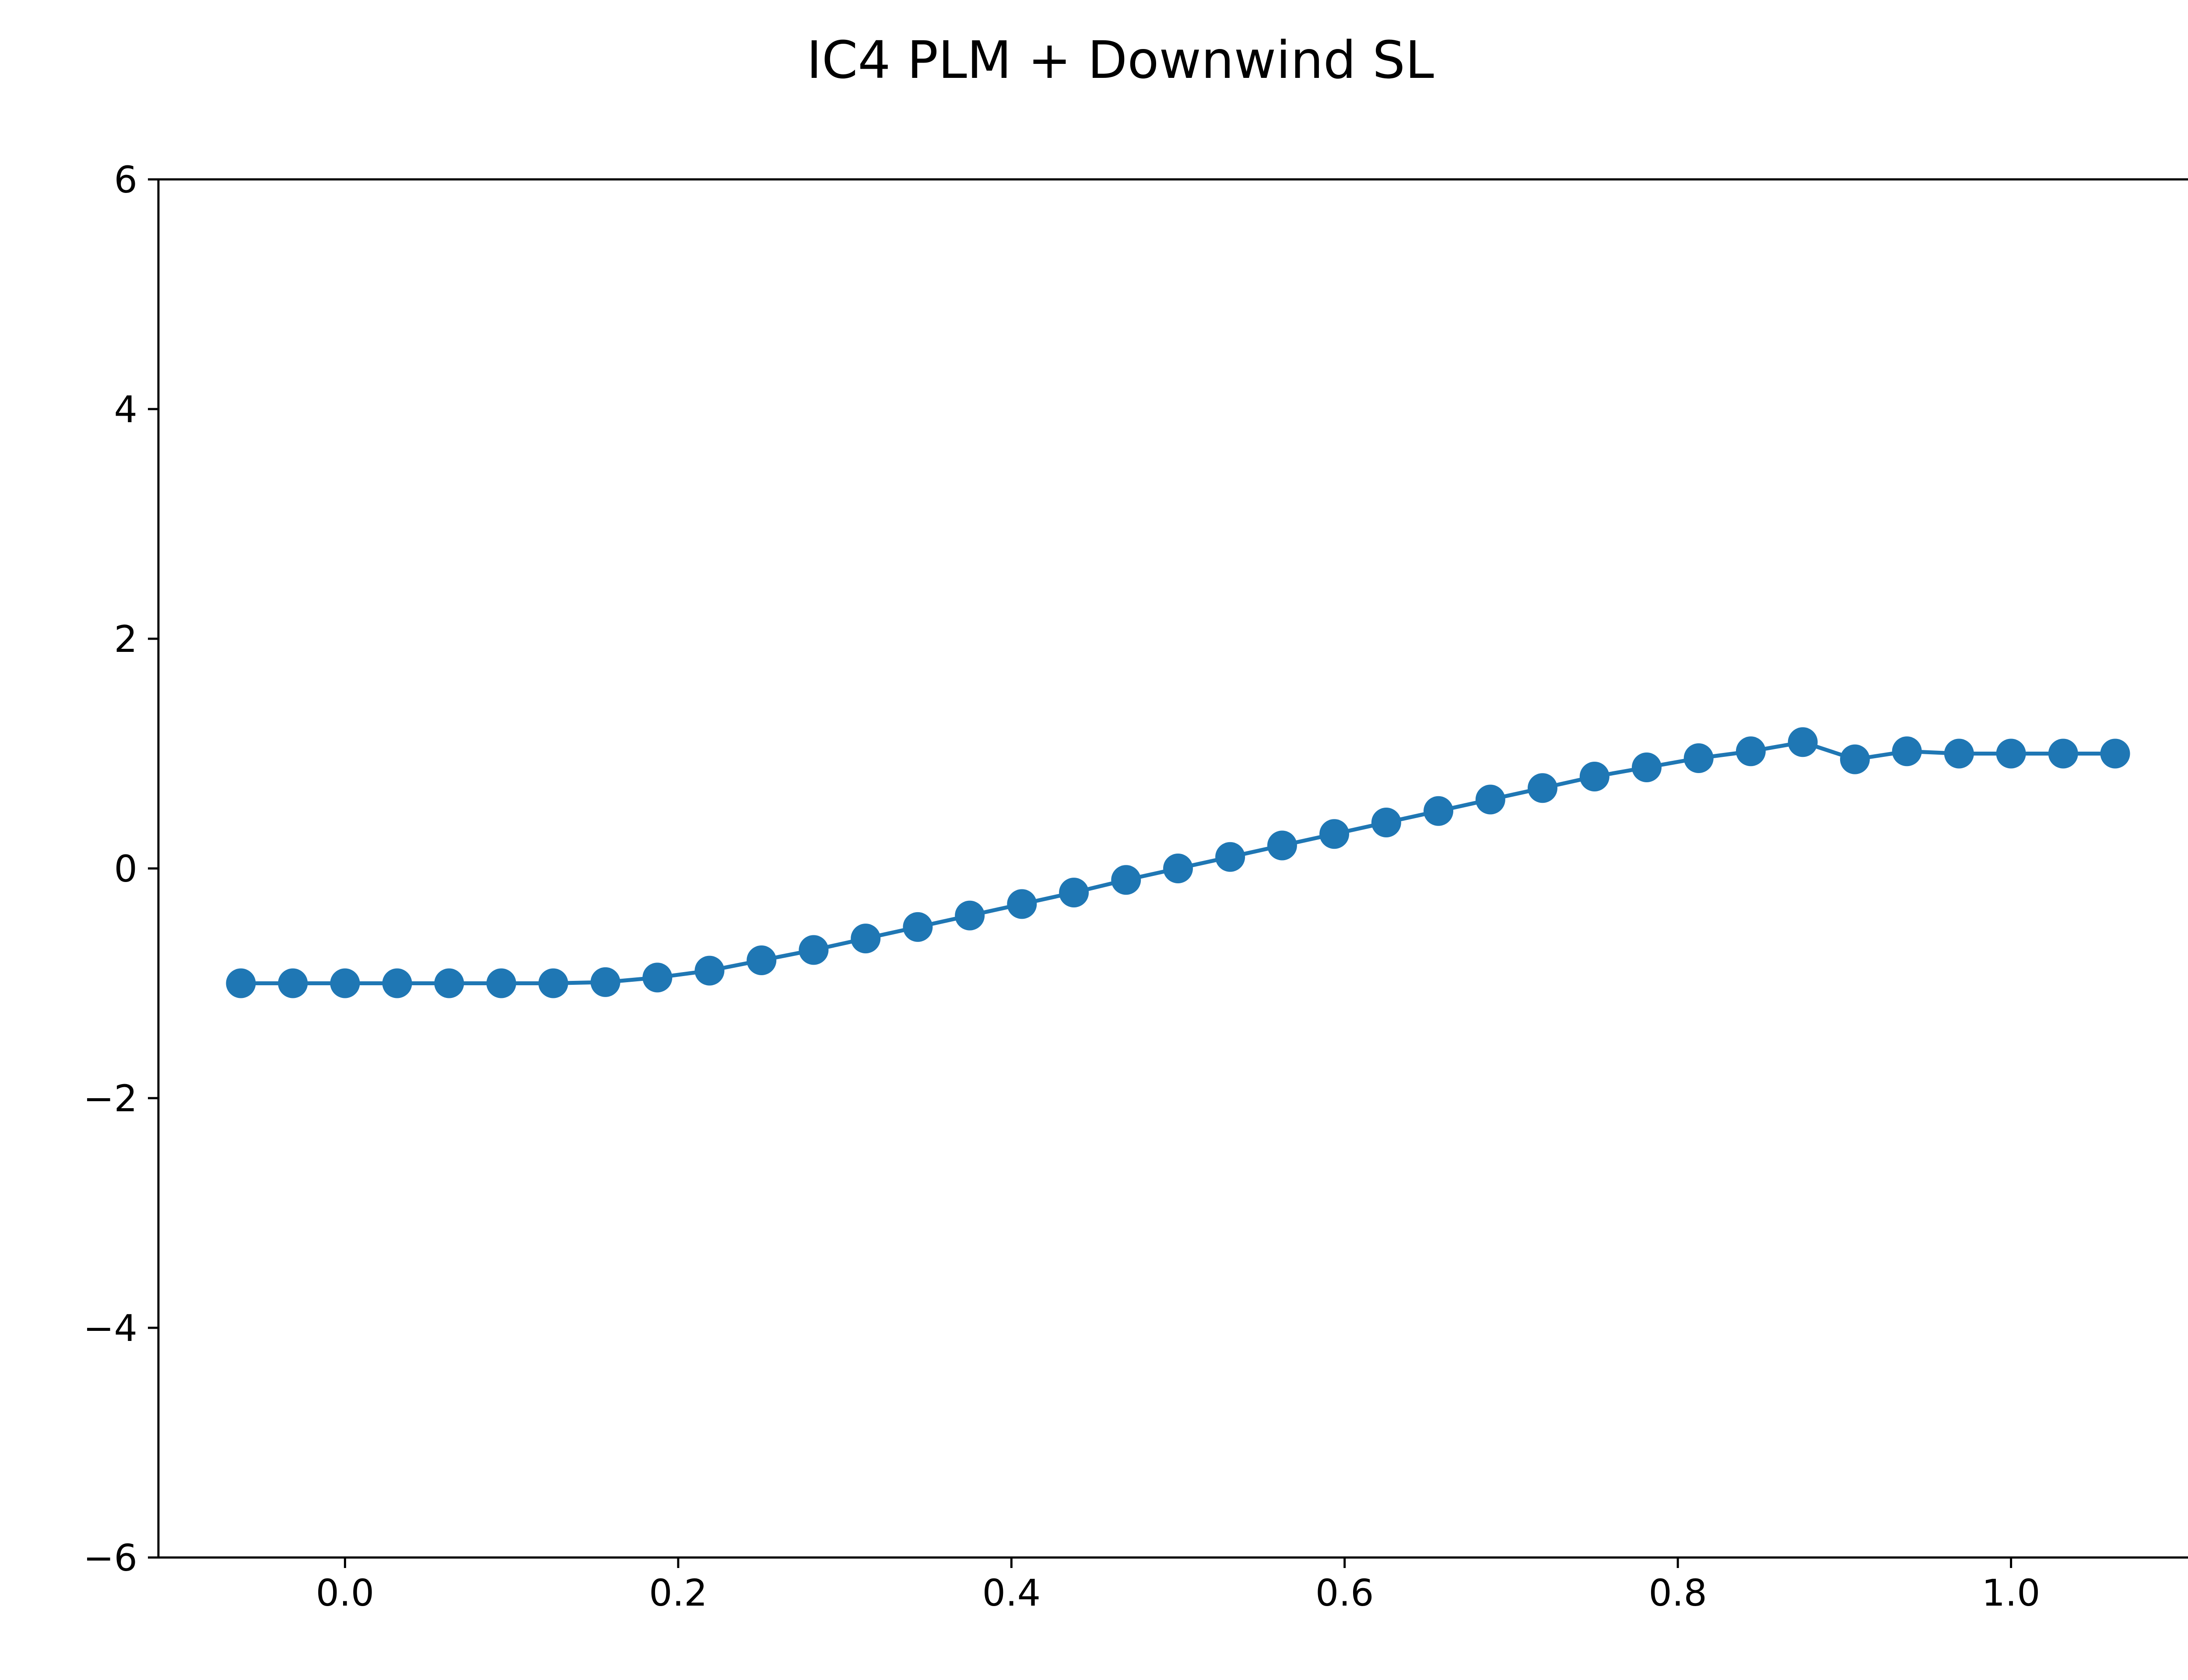 Image resolution: width=2188 pixels, height=1680 pixels. Describe the element at coordinates (125, 179) in the screenshot. I see `y-tick-label: 6` at that location.